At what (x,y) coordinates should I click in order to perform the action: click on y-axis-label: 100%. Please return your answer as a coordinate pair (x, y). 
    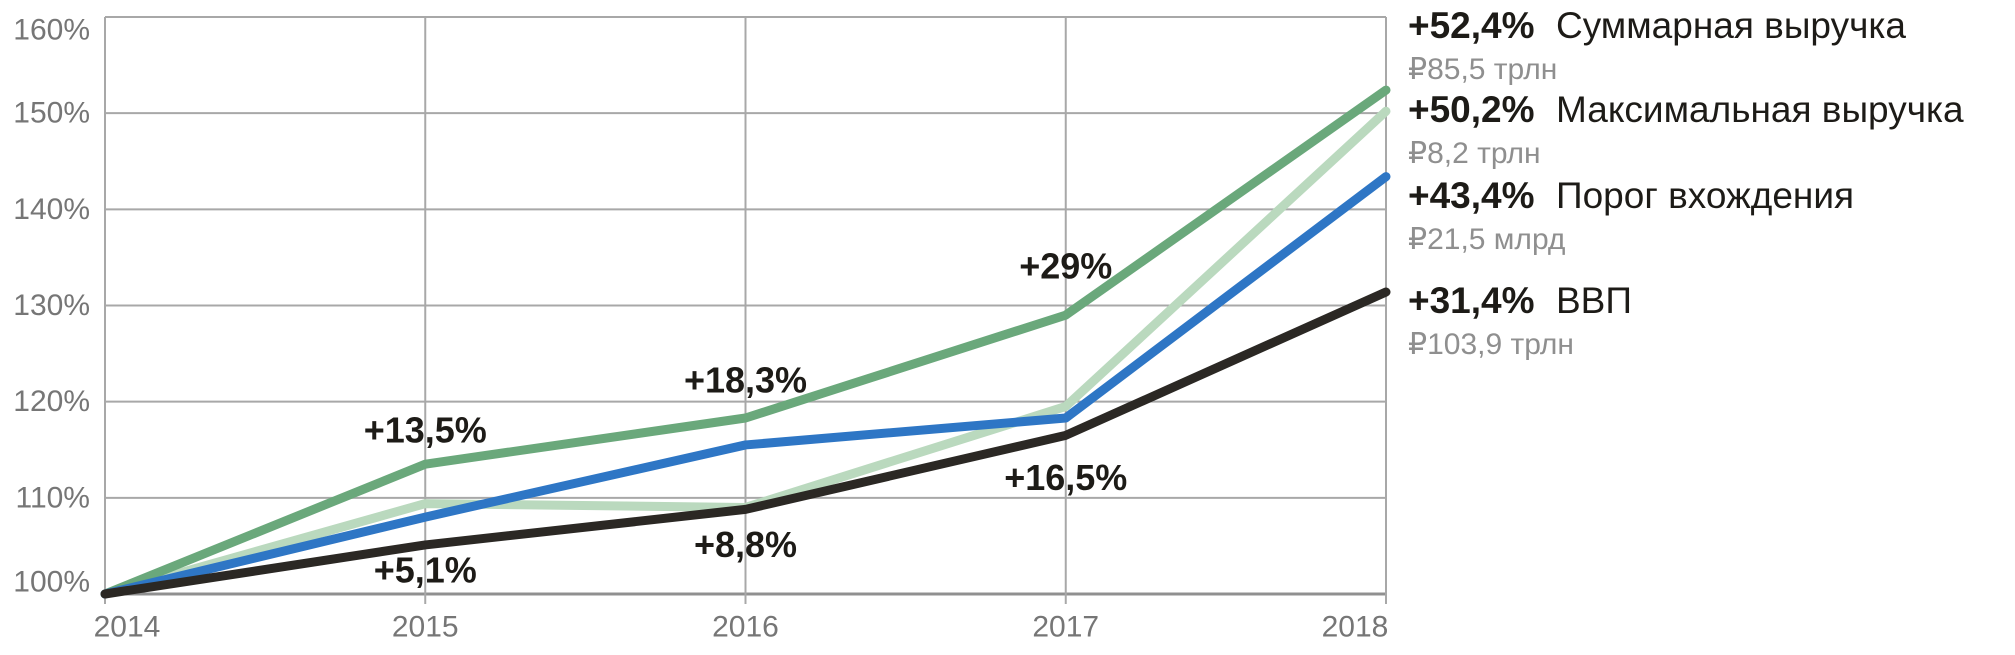
    Looking at the image, I should click on (51, 582).